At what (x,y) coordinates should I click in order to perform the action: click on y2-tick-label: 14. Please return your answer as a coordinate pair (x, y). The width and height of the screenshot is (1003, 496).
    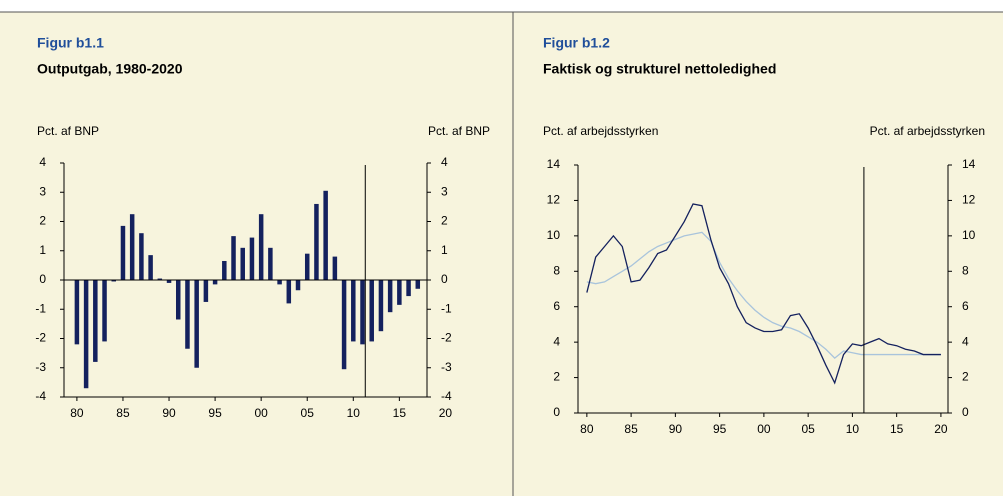
    Looking at the image, I should click on (969, 164).